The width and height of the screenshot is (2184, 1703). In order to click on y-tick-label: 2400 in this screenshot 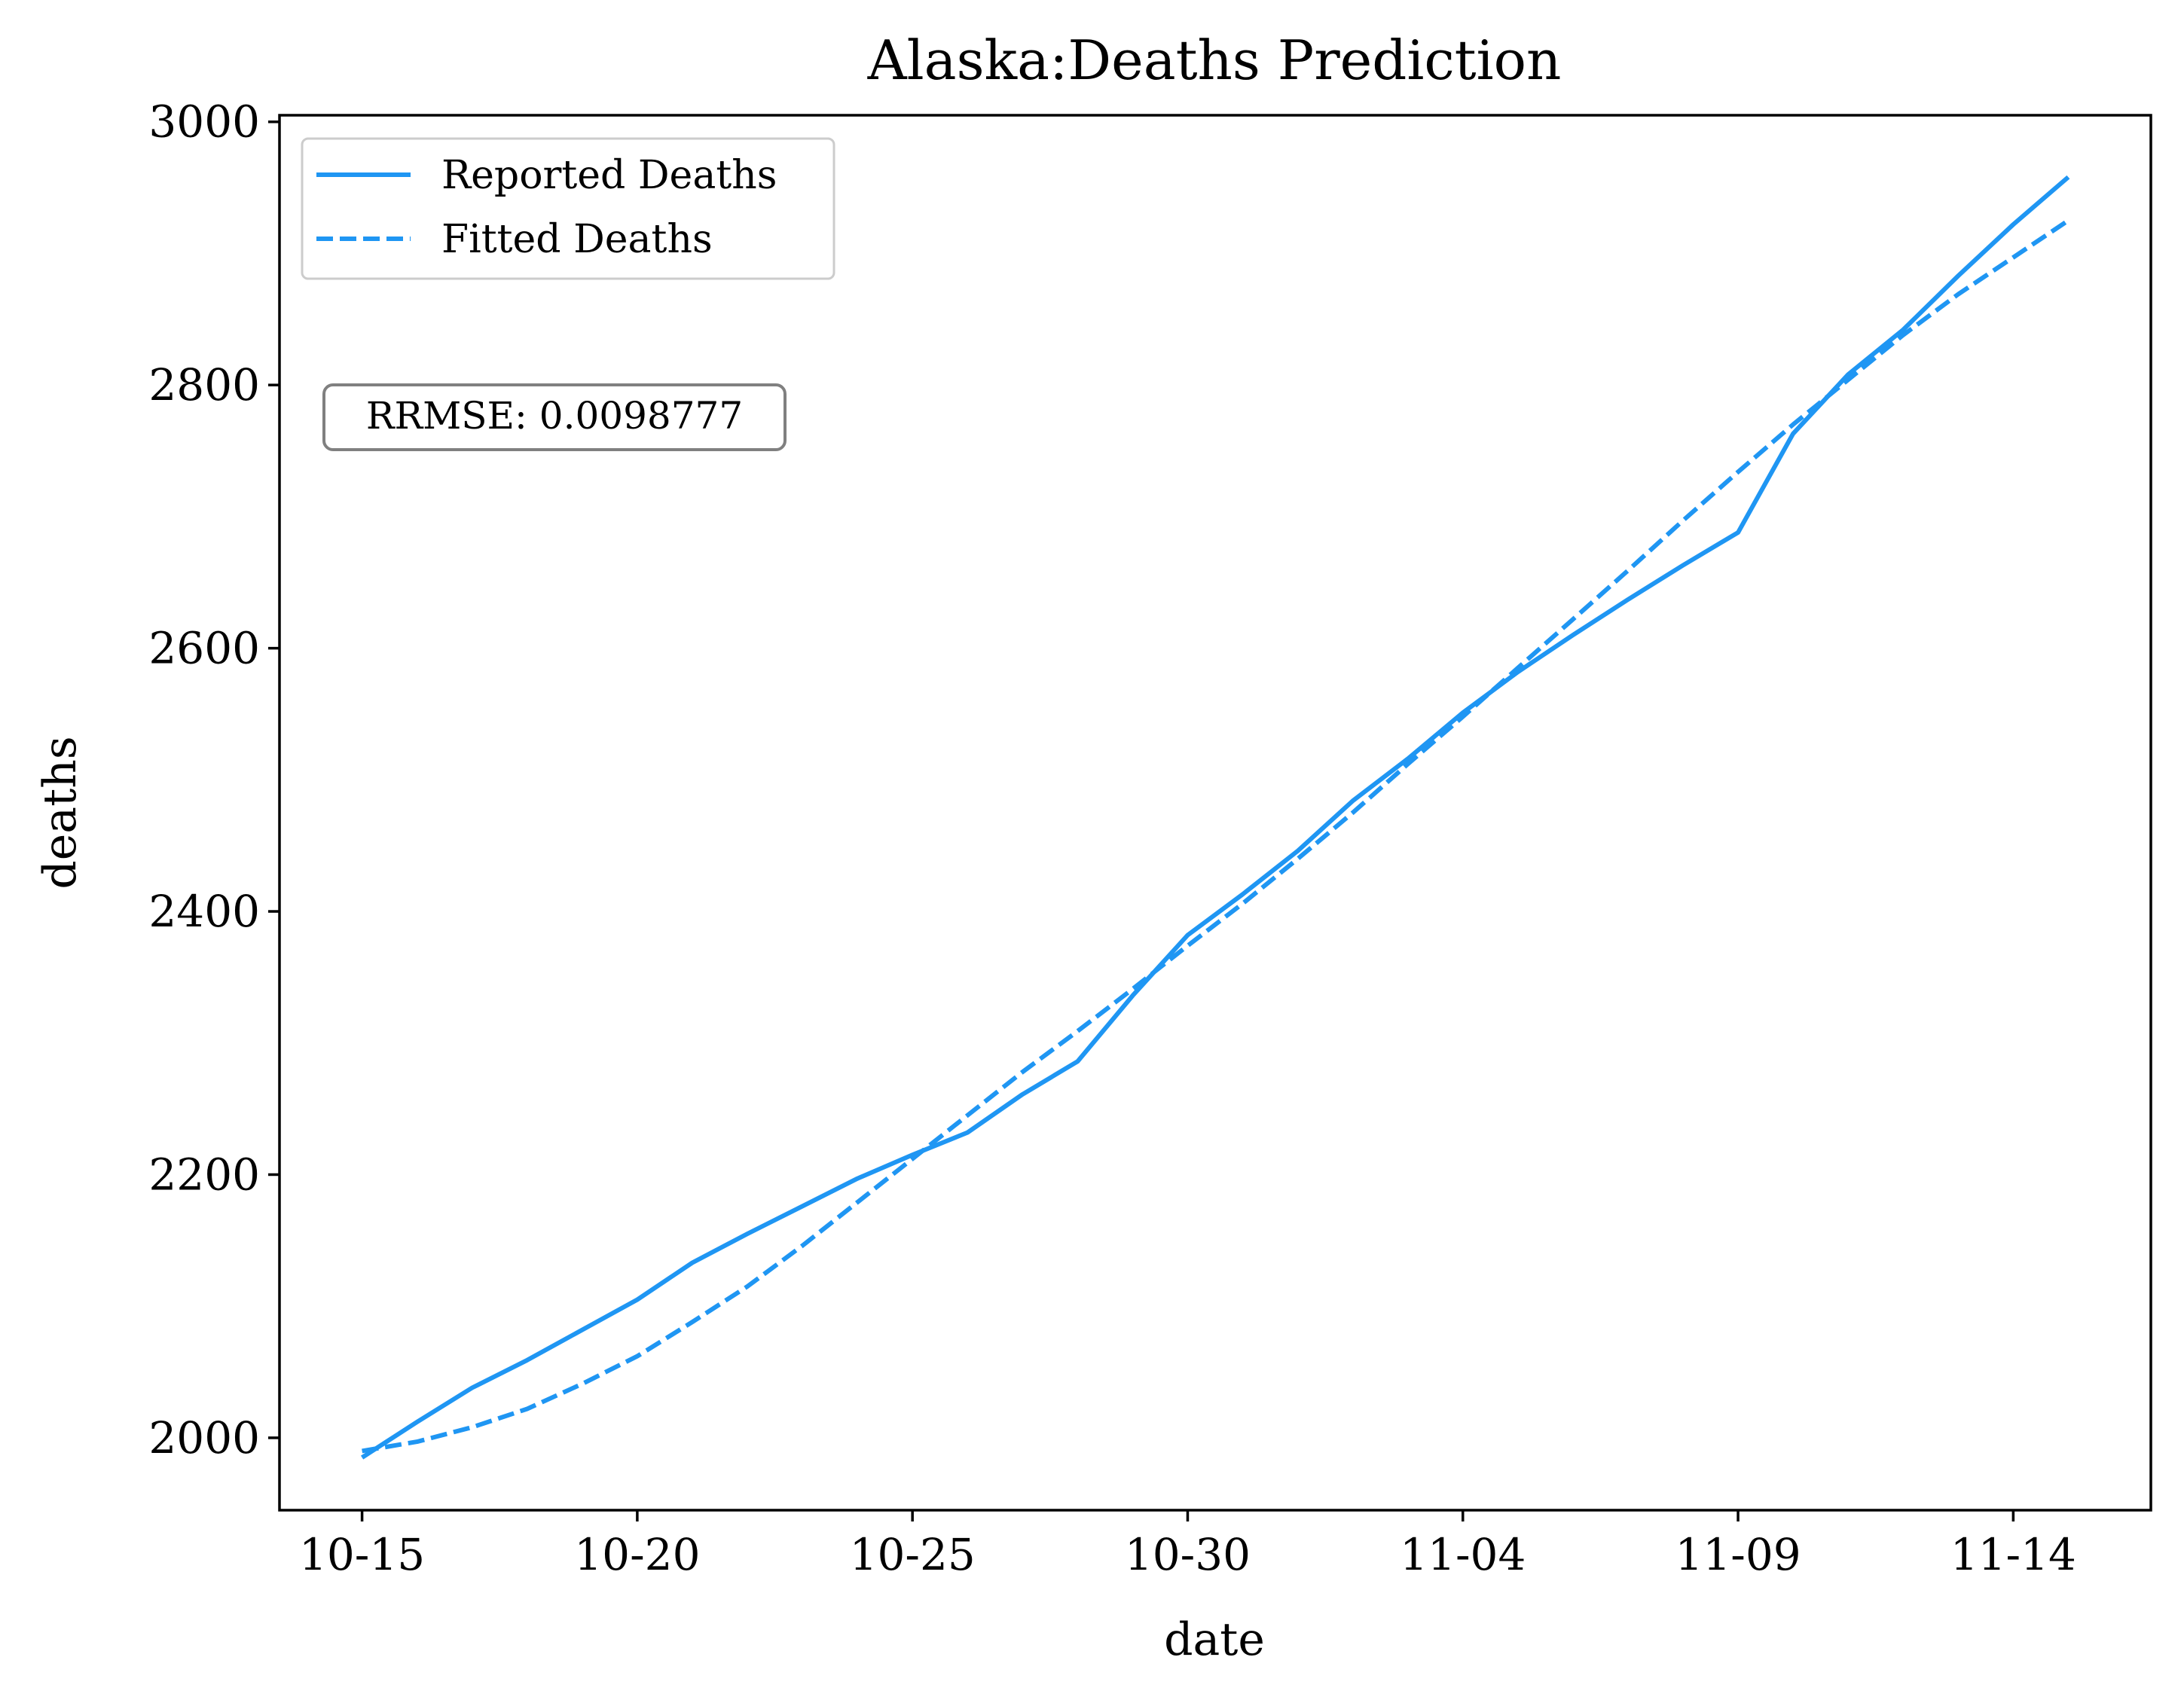, I will do `click(204, 912)`.